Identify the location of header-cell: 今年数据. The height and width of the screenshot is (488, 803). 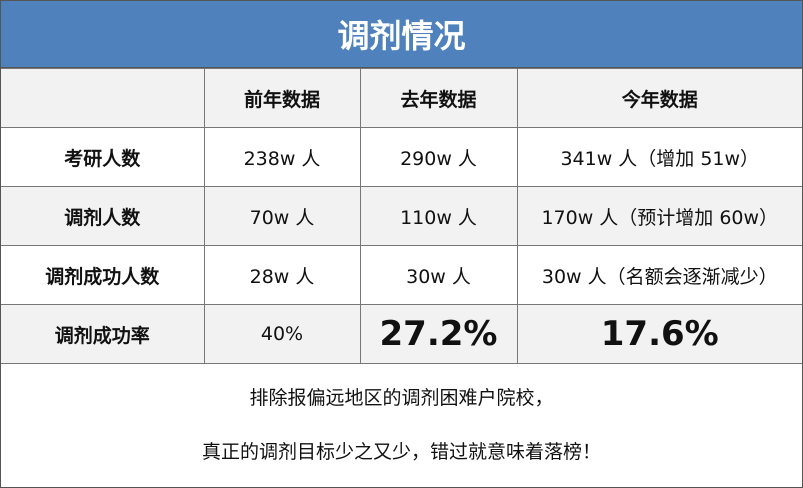
(659, 98).